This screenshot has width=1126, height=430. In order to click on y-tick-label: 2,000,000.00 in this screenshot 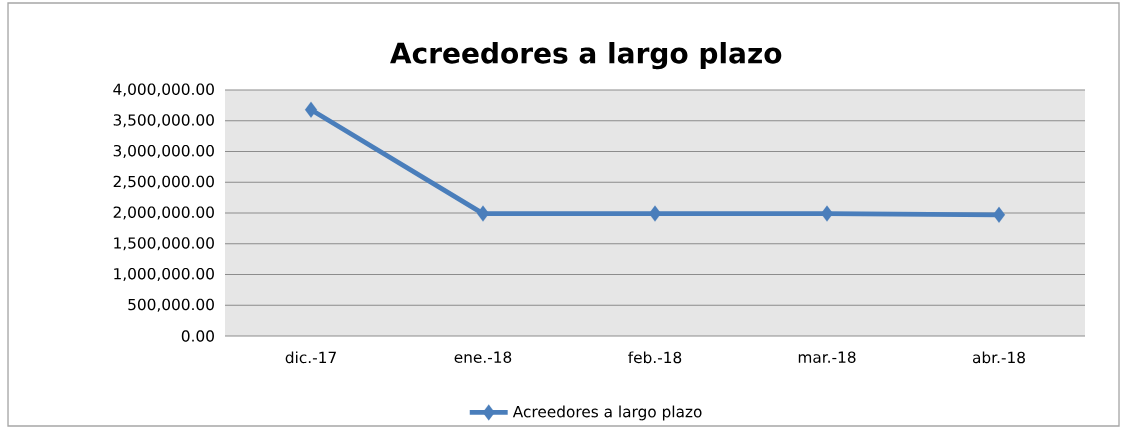, I will do `click(163, 213)`.